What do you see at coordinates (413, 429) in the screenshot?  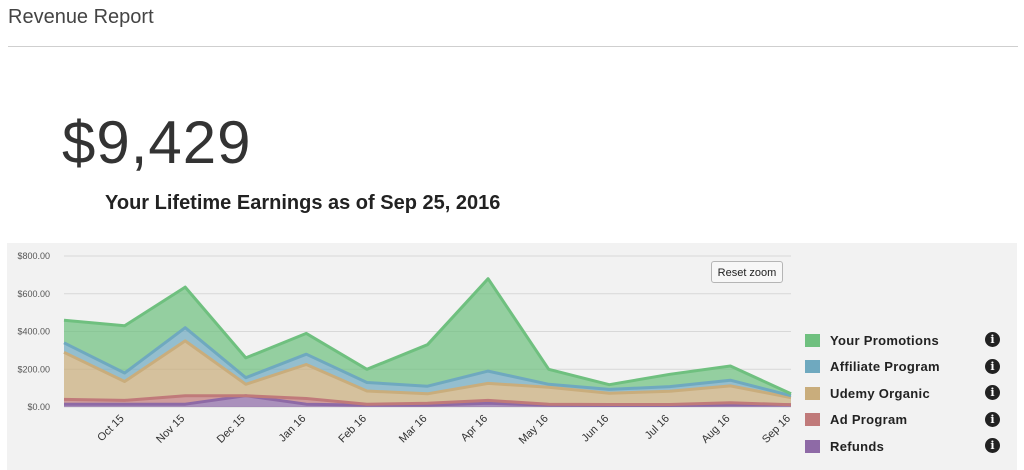 I see `x-tick-label: Mar 16` at bounding box center [413, 429].